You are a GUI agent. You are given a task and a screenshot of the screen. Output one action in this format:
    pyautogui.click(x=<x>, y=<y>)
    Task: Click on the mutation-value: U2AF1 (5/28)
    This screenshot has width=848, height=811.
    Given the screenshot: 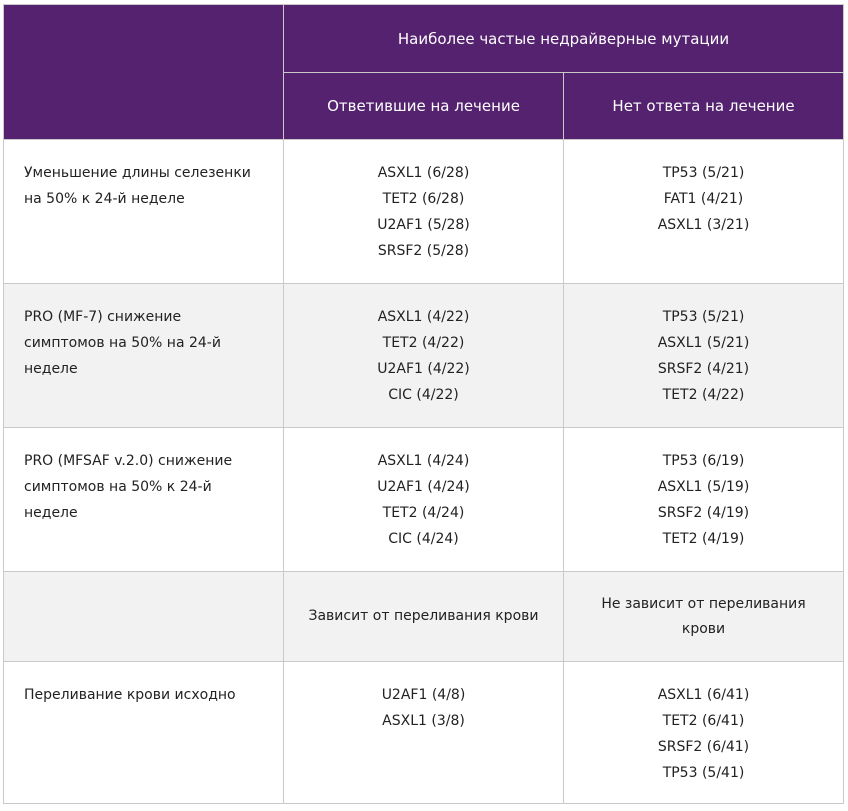 What is the action you would take?
    pyautogui.click(x=423, y=225)
    